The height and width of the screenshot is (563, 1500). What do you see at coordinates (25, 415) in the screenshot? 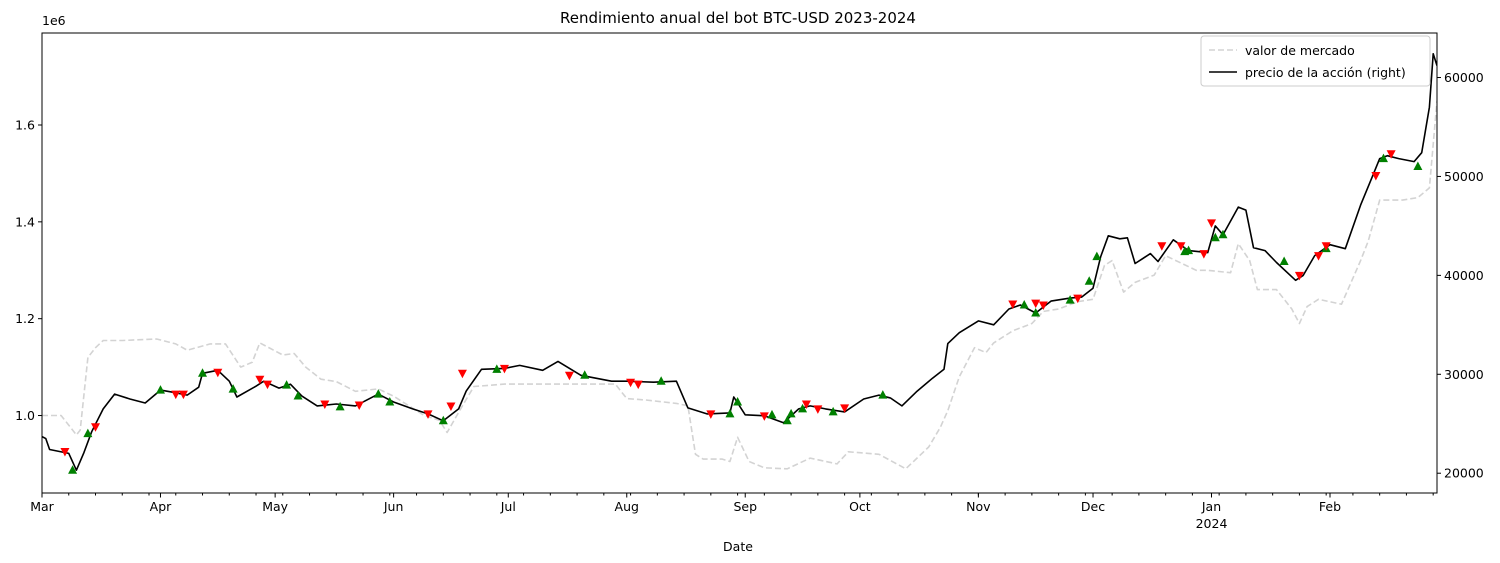
I see `y-left-tick-label: 1.0` at bounding box center [25, 415].